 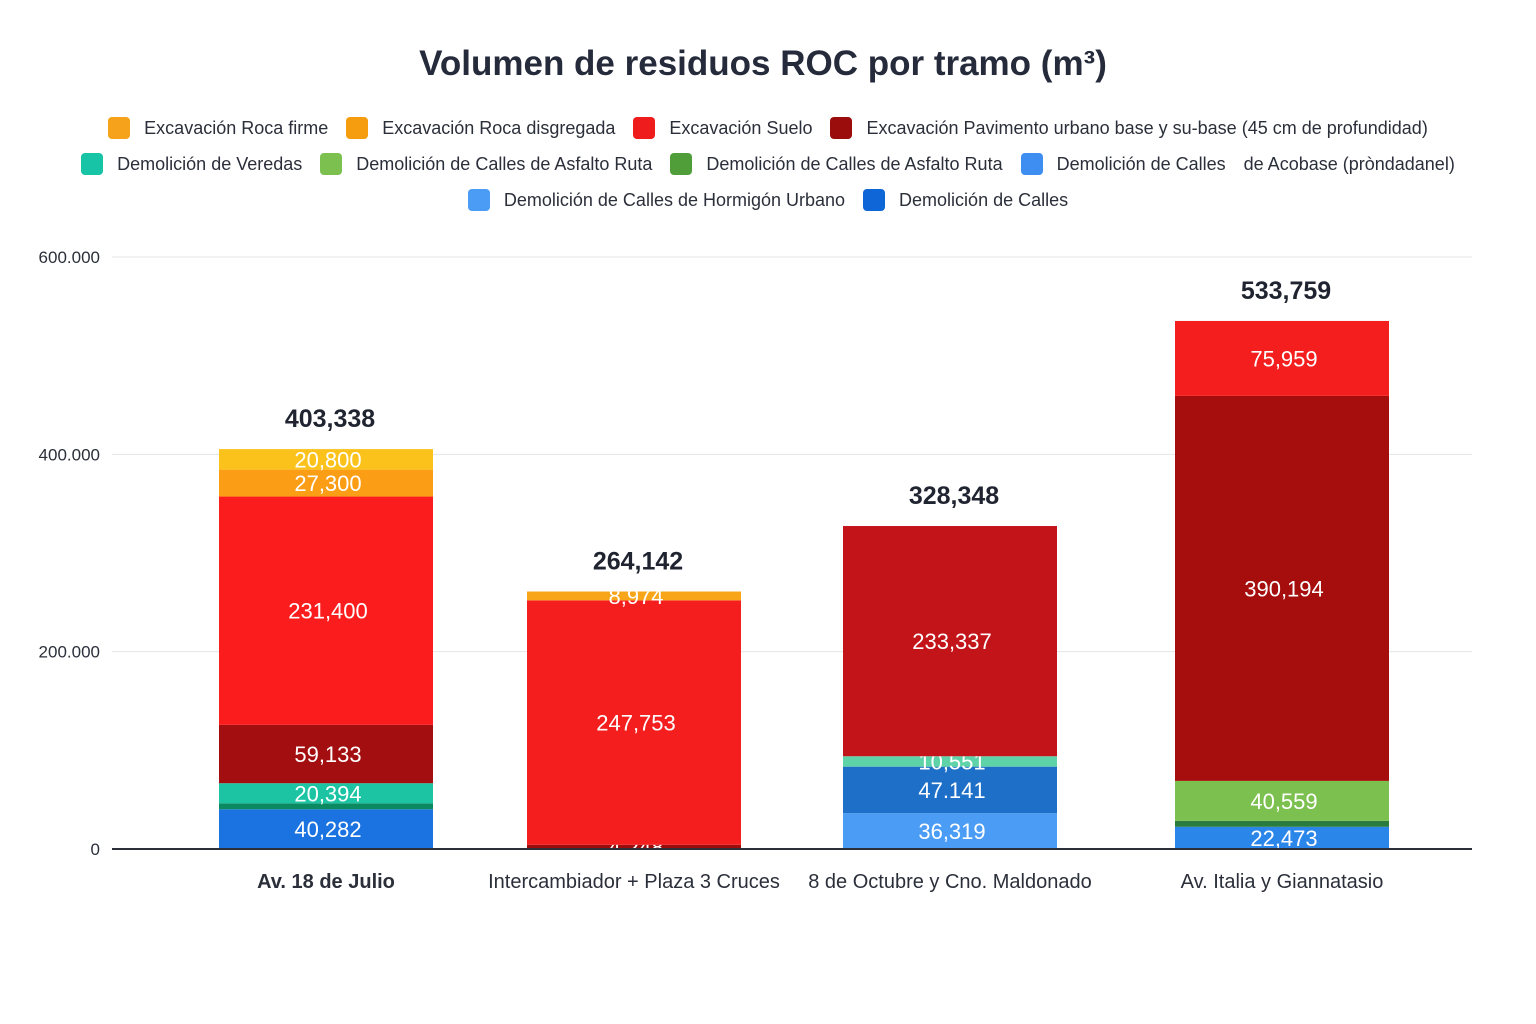 I want to click on legend-item: de Acobase (pròndadanel), so click(x=1349, y=164).